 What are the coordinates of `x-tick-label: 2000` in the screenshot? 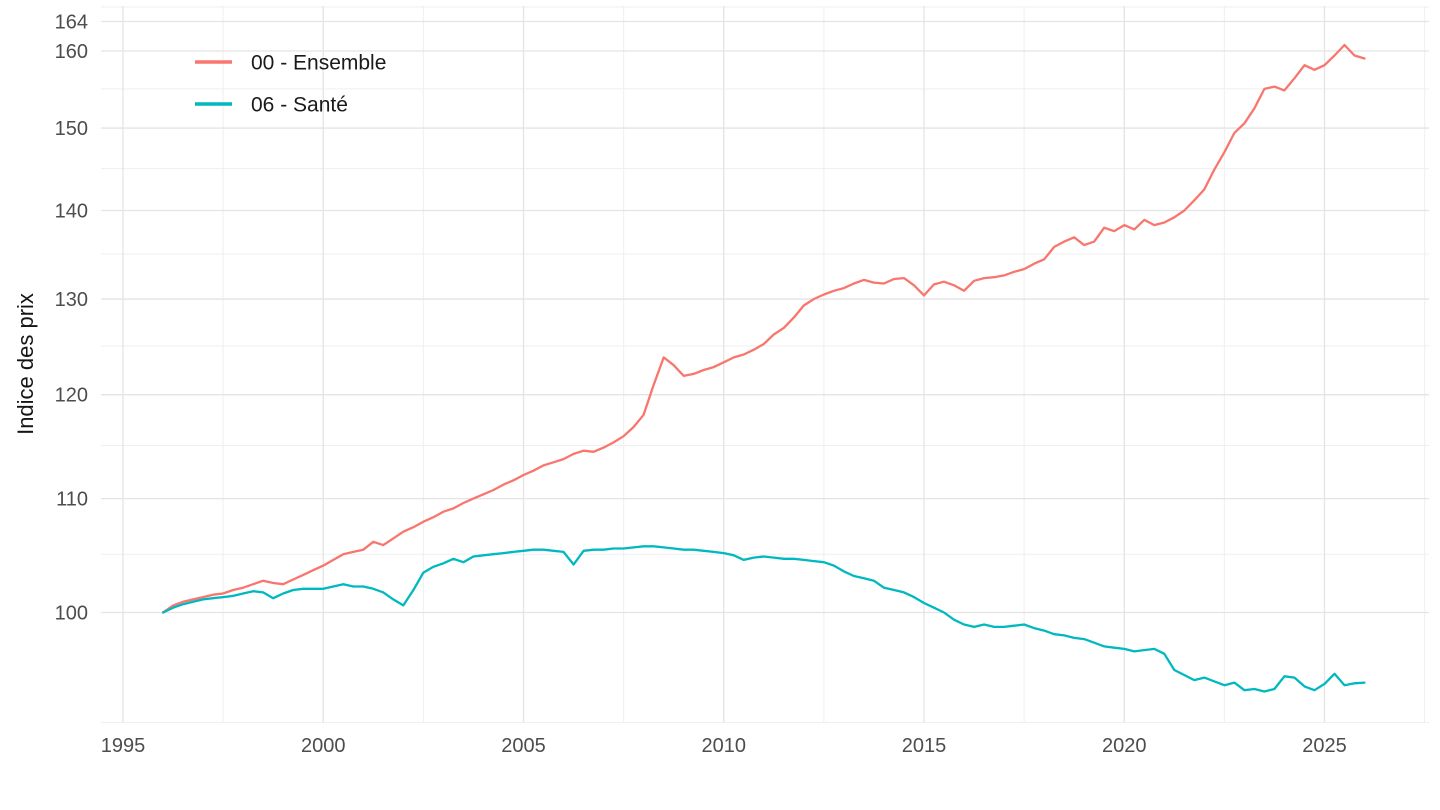 It's located at (323, 746).